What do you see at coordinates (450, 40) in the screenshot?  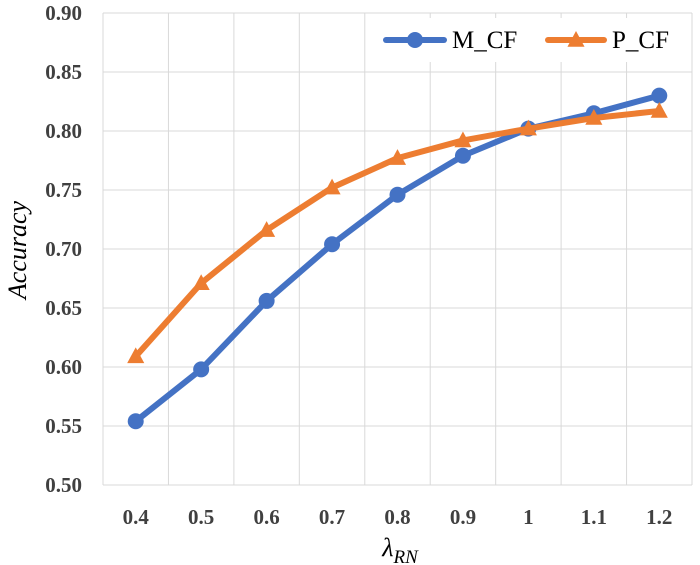 I see `legend-item-m-cf: M_CF` at bounding box center [450, 40].